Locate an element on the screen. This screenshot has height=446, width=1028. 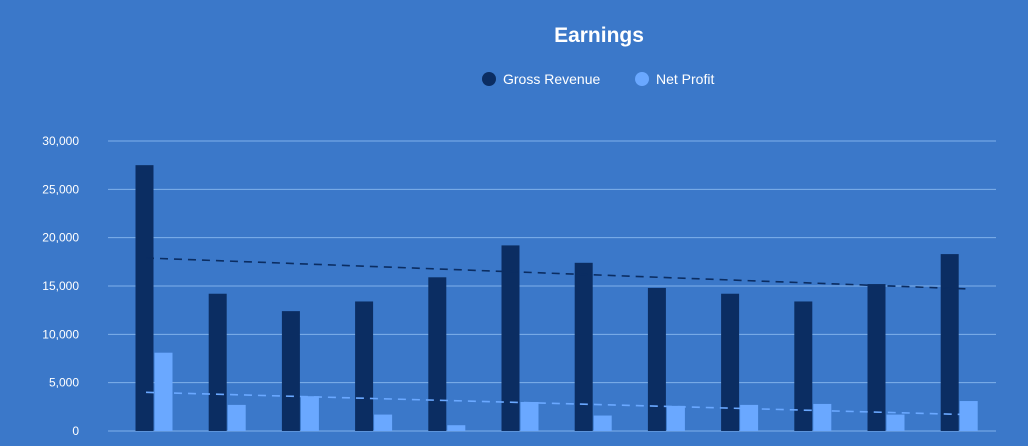
y-tick-label: 20,000 is located at coordinates (60, 238).